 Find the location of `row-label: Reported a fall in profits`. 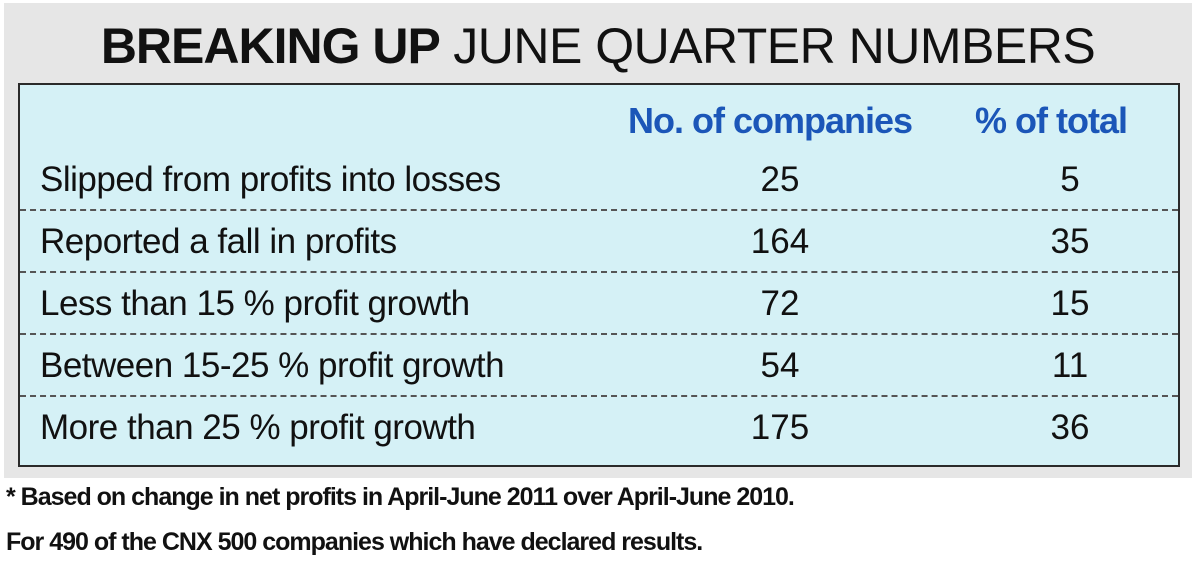

row-label: Reported a fall in profits is located at coordinates (218, 241).